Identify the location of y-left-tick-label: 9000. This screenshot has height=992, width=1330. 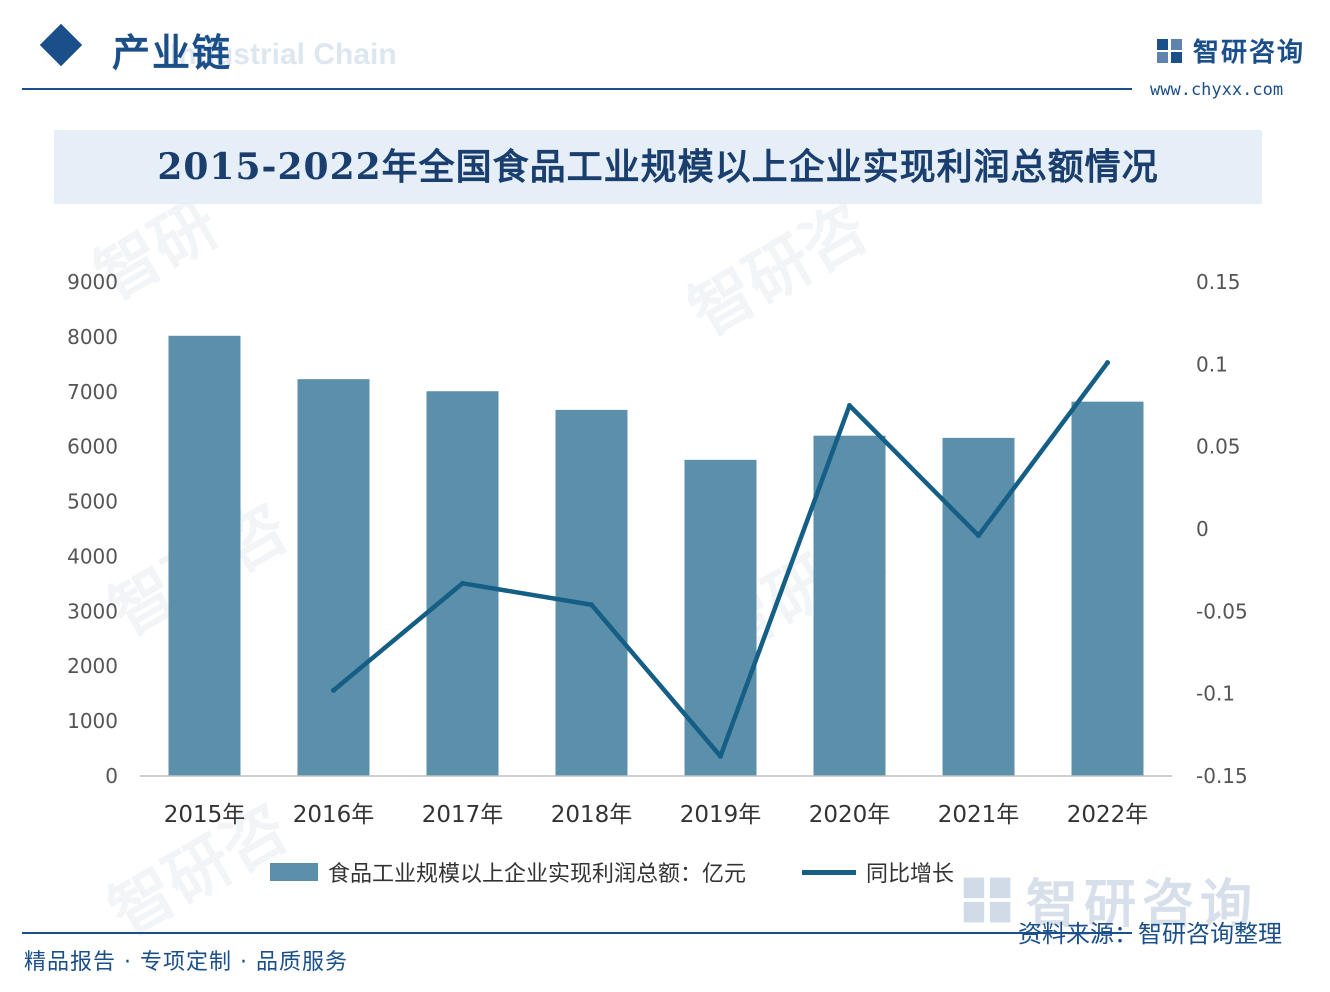
(92, 282).